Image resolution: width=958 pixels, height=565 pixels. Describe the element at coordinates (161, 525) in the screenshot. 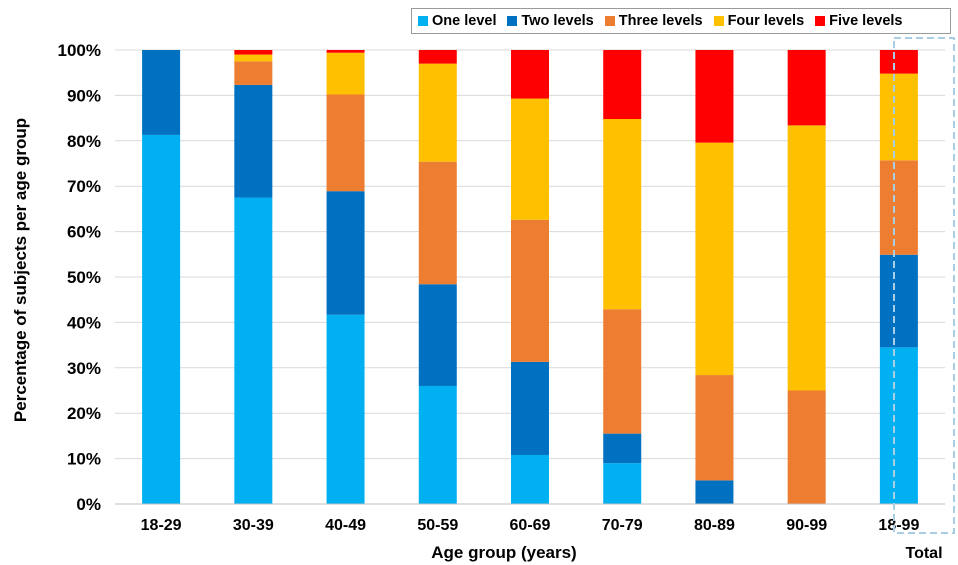

I see `x-tick-label: 18-29` at that location.